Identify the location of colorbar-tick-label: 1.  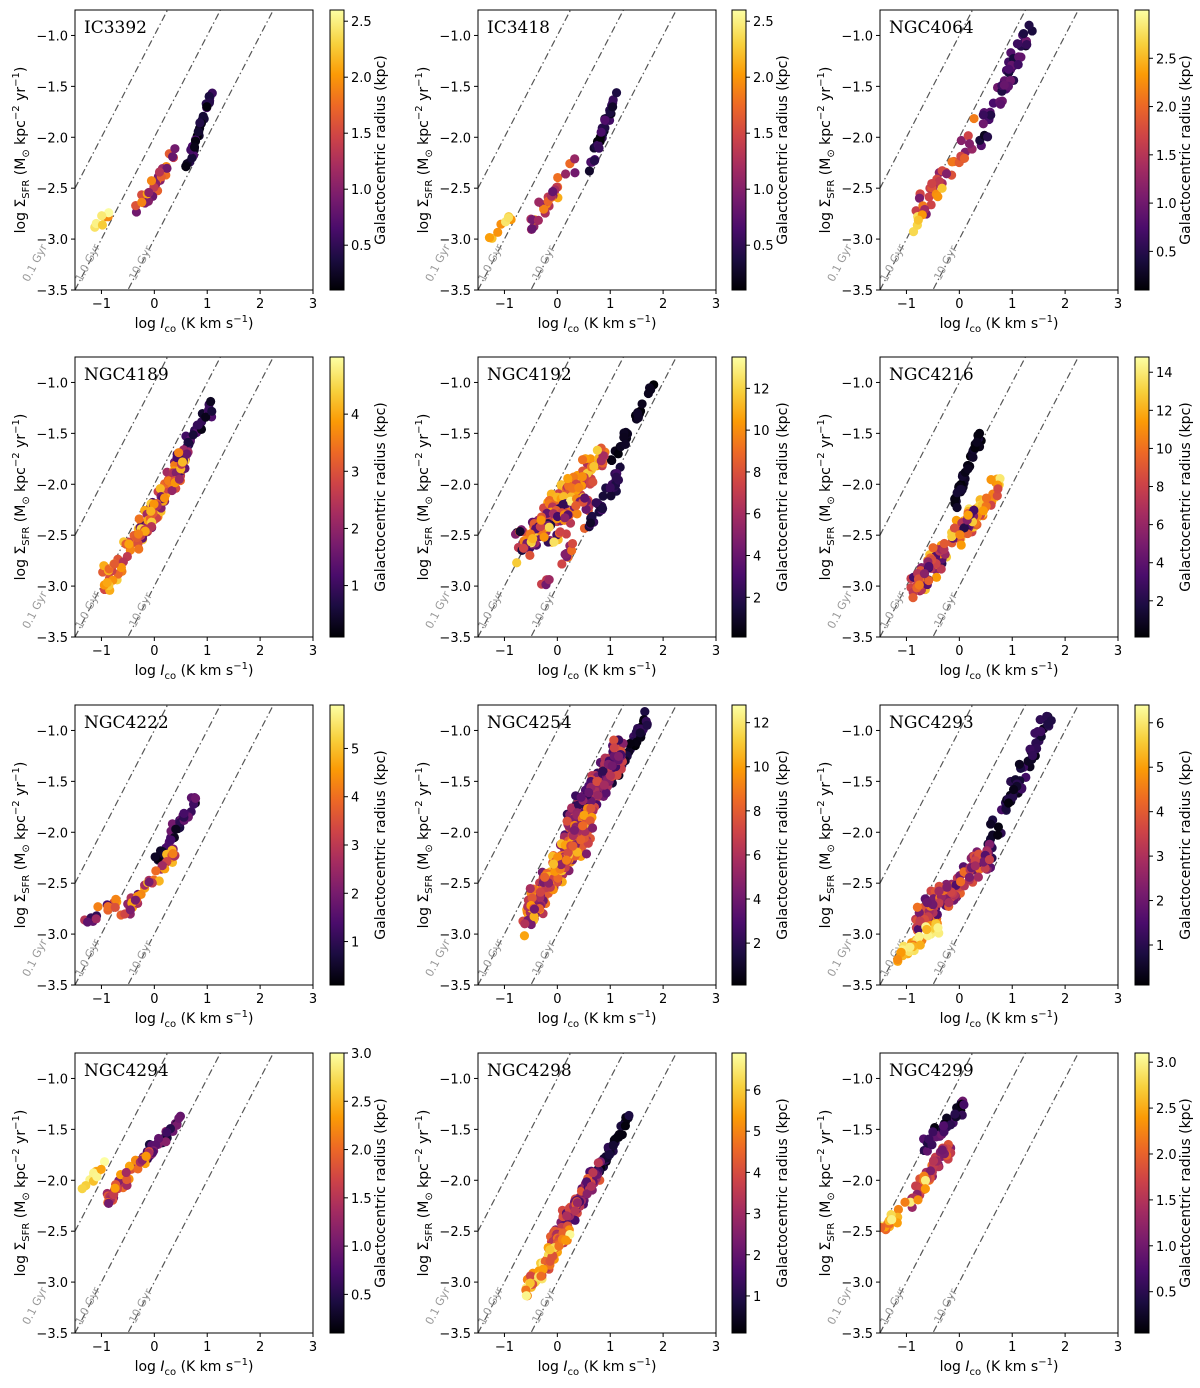
(757, 1297).